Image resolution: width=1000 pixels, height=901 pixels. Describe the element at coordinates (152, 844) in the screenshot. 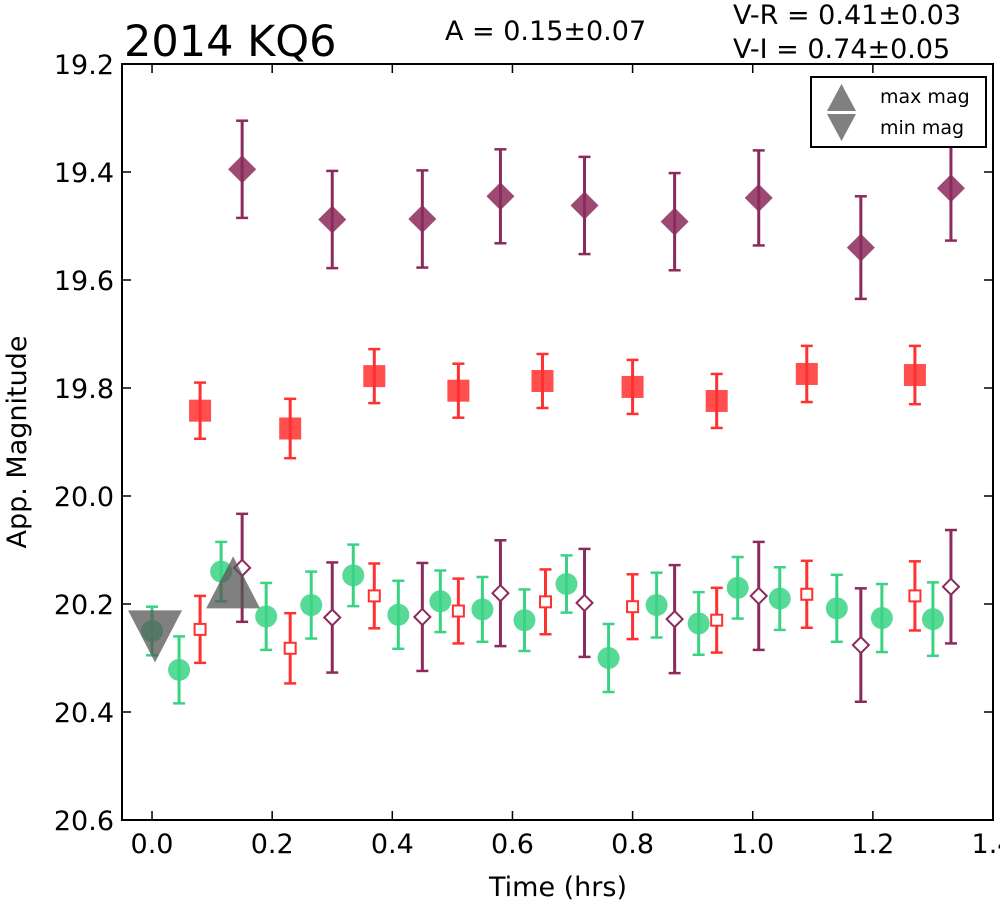

I see `x-tick-label: 0.0` at that location.